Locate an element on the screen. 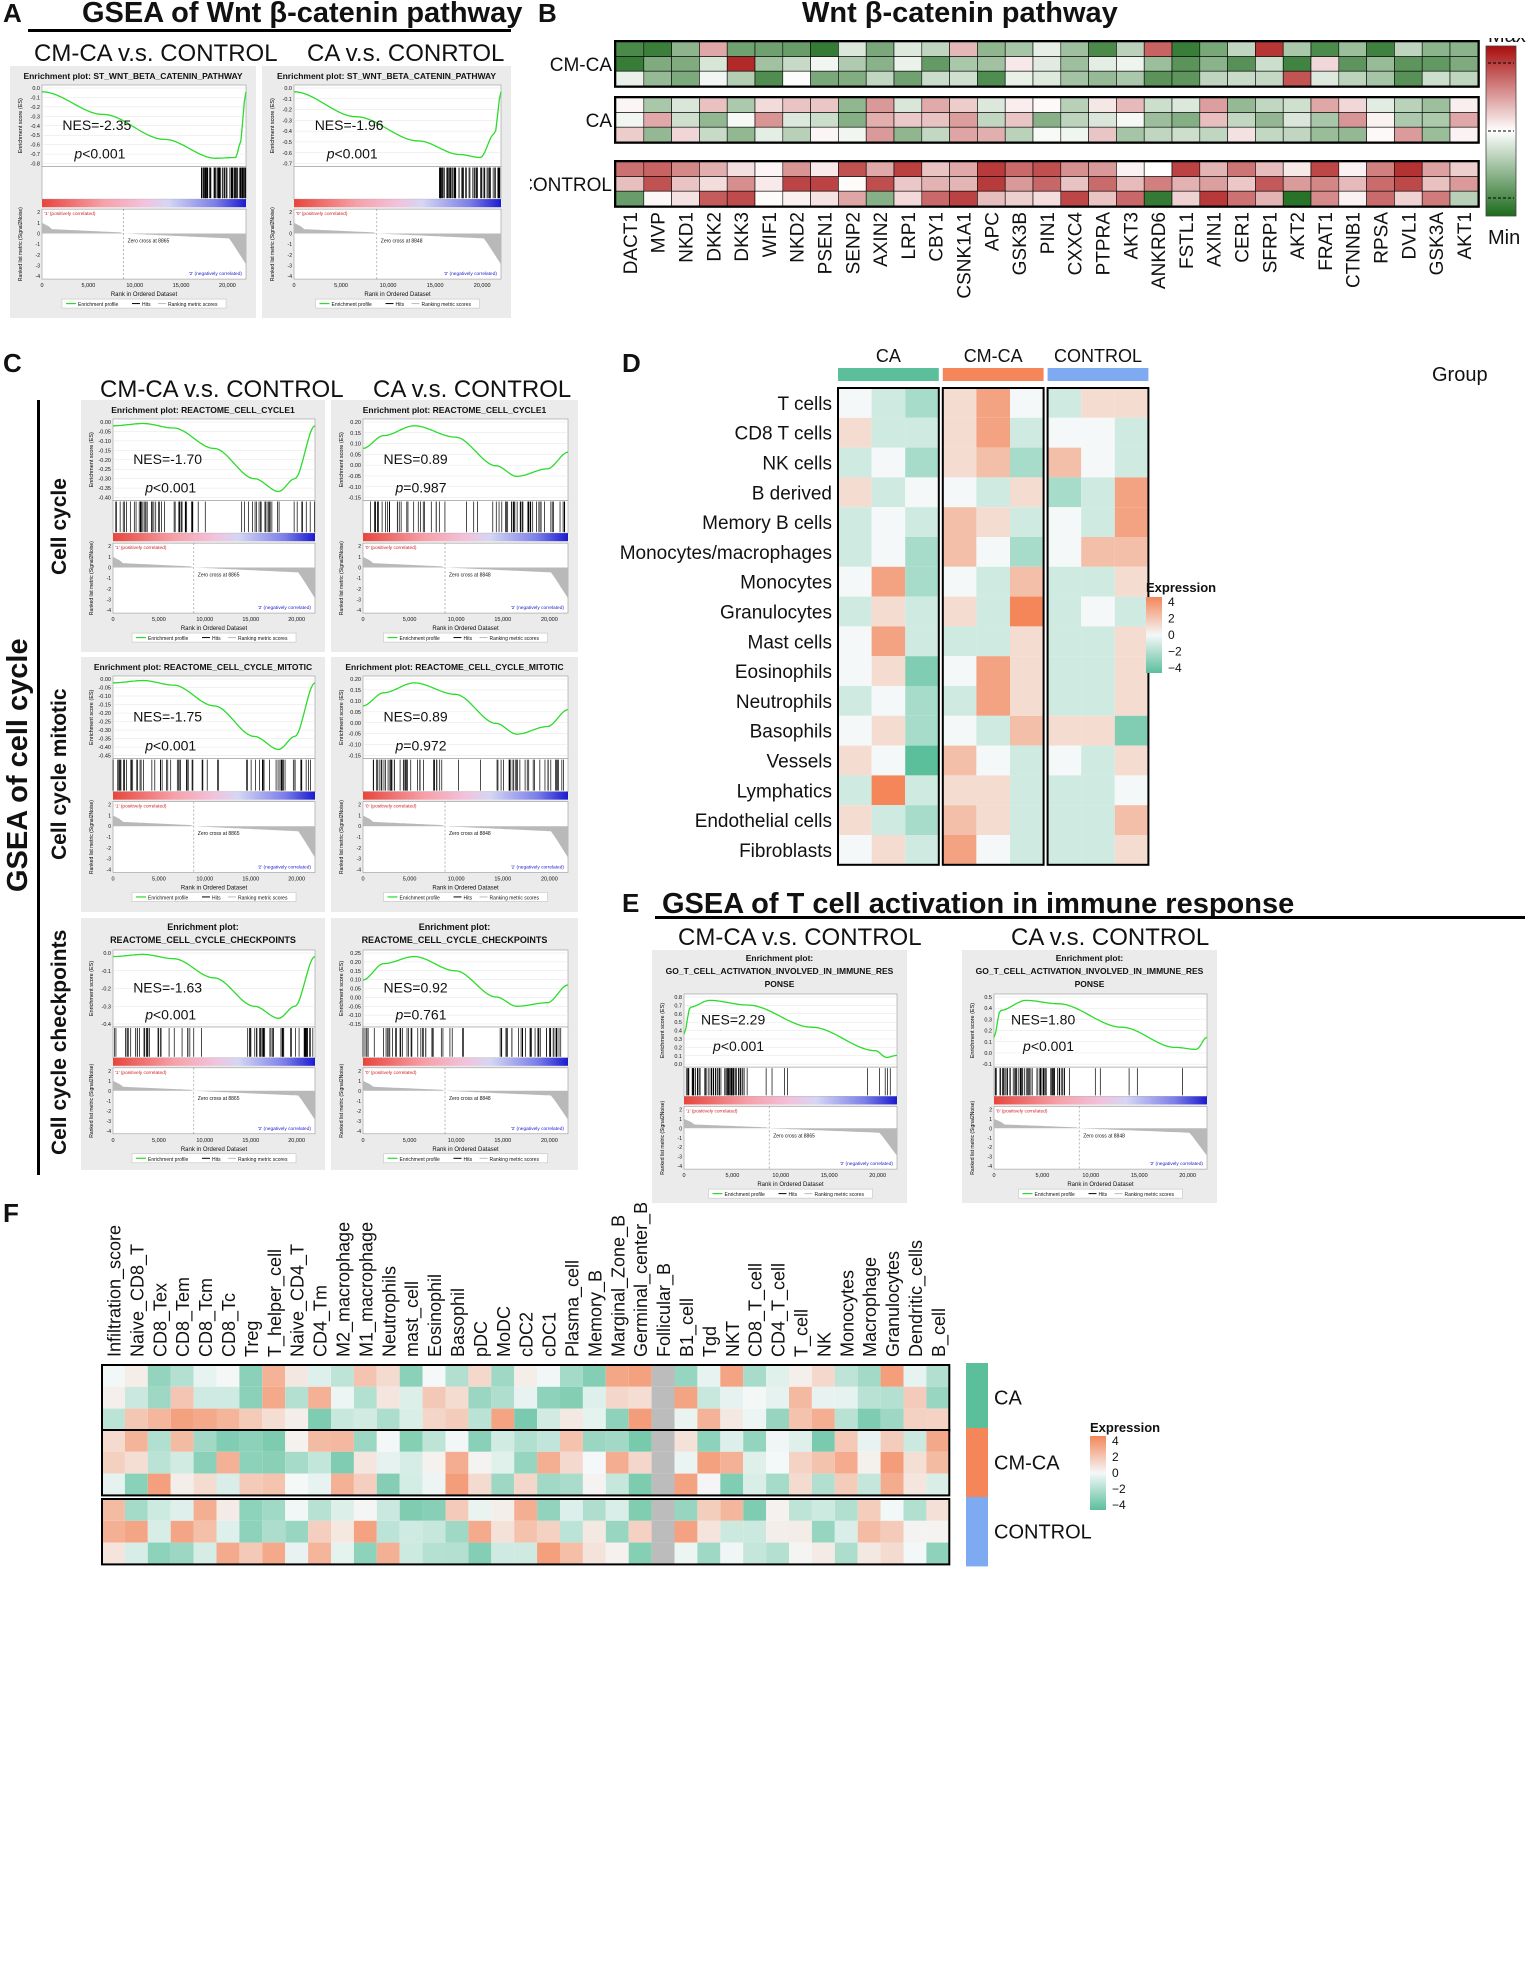 This screenshot has width=1527, height=1968. column-label: pDC is located at coordinates (481, 1339).